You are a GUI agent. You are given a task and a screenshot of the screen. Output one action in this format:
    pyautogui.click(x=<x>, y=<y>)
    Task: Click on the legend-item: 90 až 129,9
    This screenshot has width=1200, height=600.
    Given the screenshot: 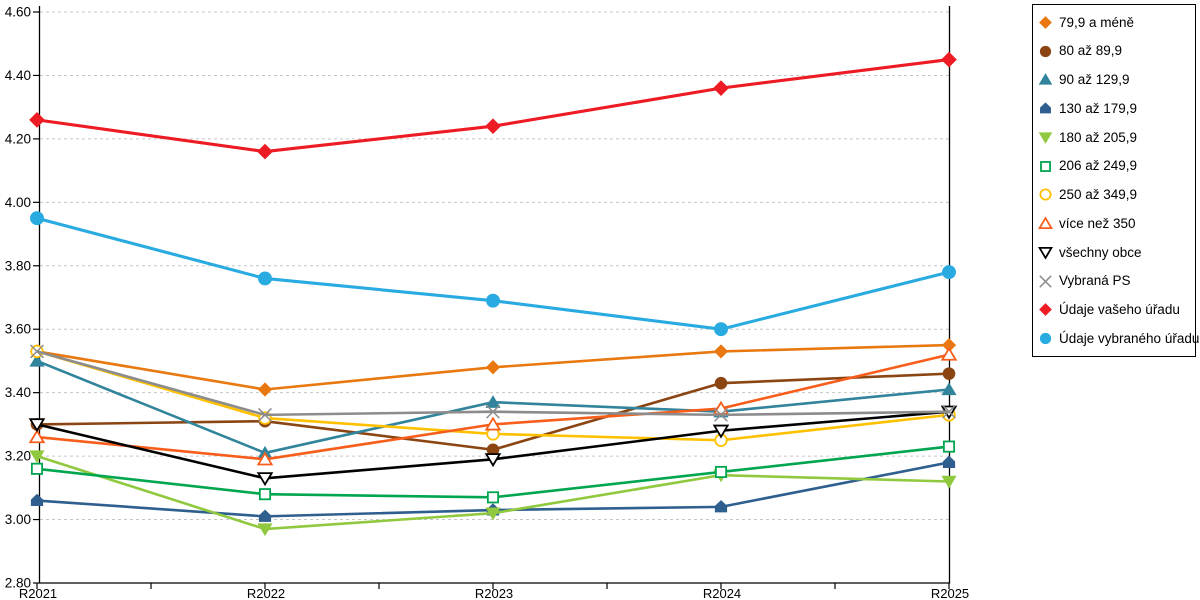 What is the action you would take?
    pyautogui.click(x=1115, y=80)
    